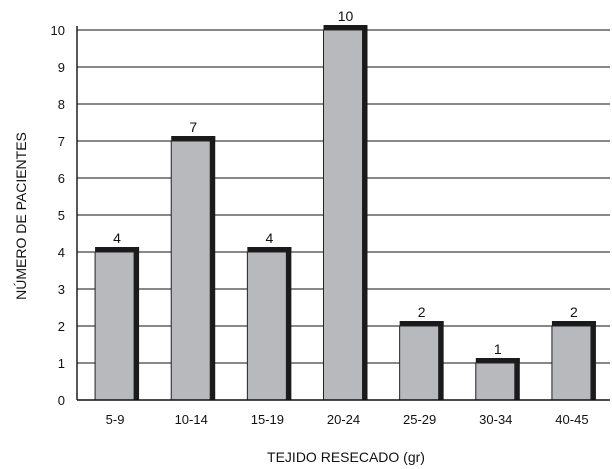 The height and width of the screenshot is (469, 612). What do you see at coordinates (61, 67) in the screenshot?
I see `y-tick-label: 9` at bounding box center [61, 67].